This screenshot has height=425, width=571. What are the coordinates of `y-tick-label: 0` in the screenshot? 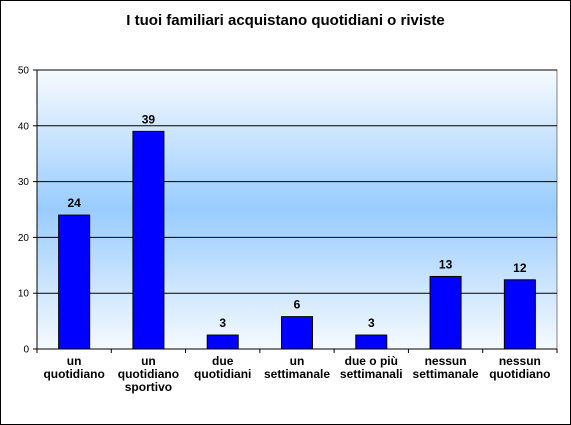 It's located at (26, 350).